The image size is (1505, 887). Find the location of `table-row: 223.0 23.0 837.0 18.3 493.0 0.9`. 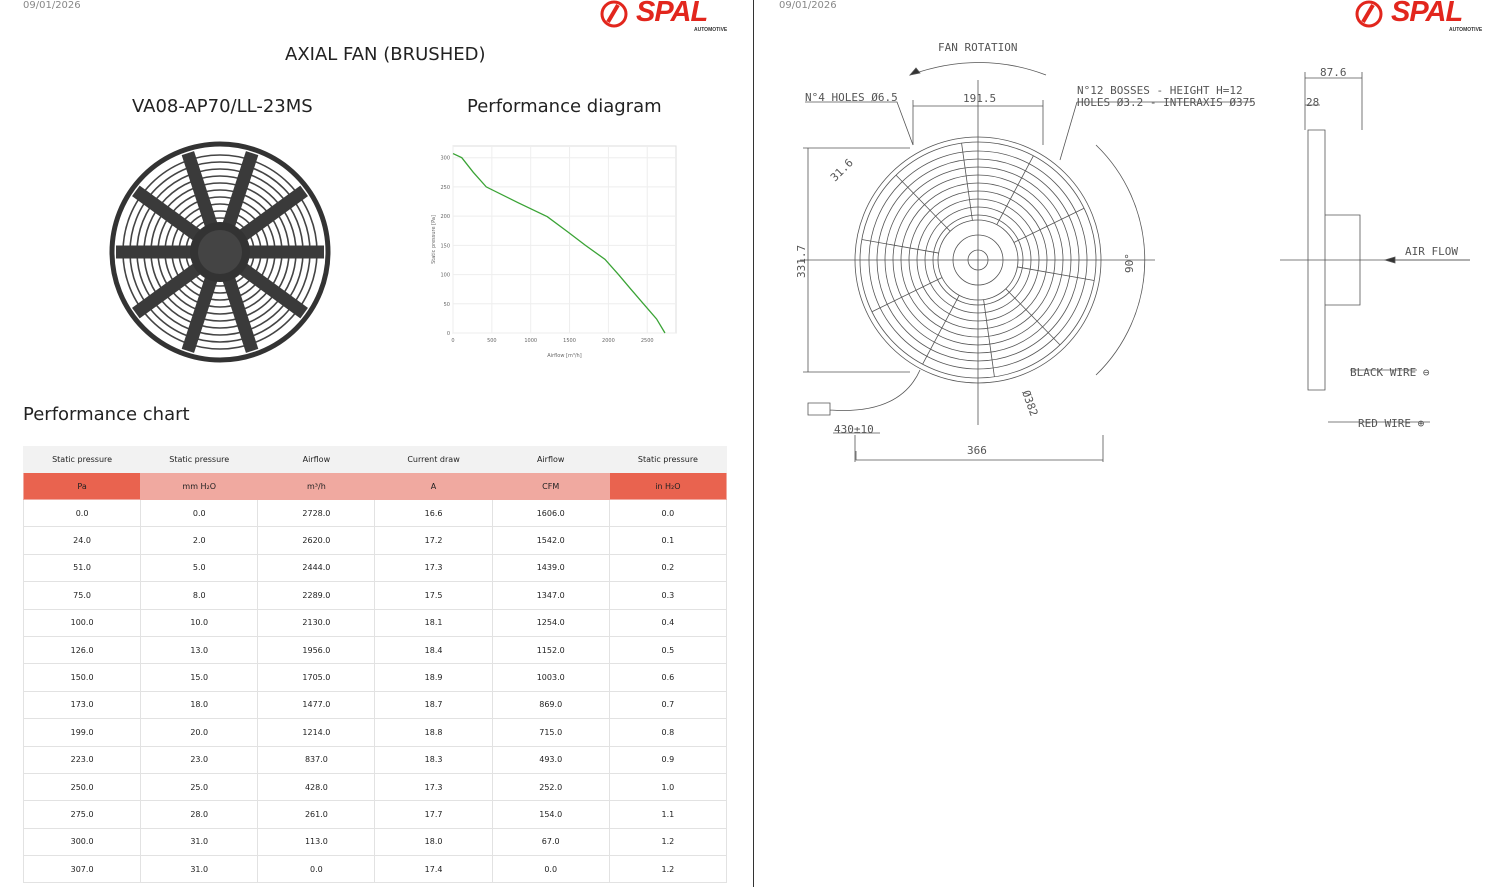

table-row: 223.0 23.0 837.0 18.3 493.0 0.9 is located at coordinates (375, 759).